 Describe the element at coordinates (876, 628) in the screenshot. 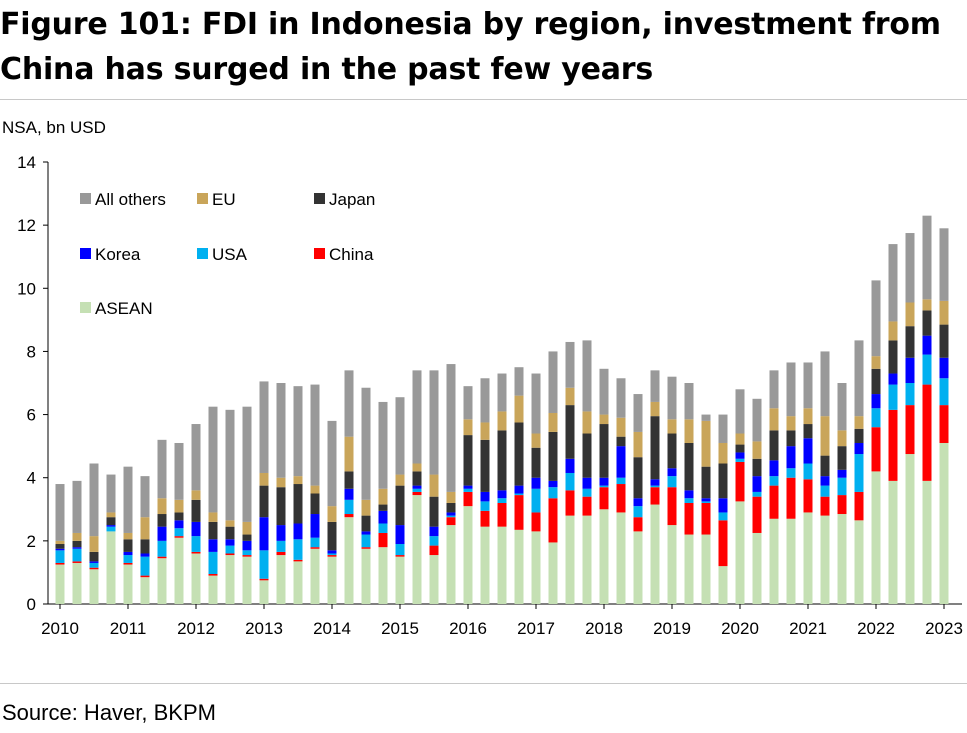

I see `x-tick-label: 2022` at that location.